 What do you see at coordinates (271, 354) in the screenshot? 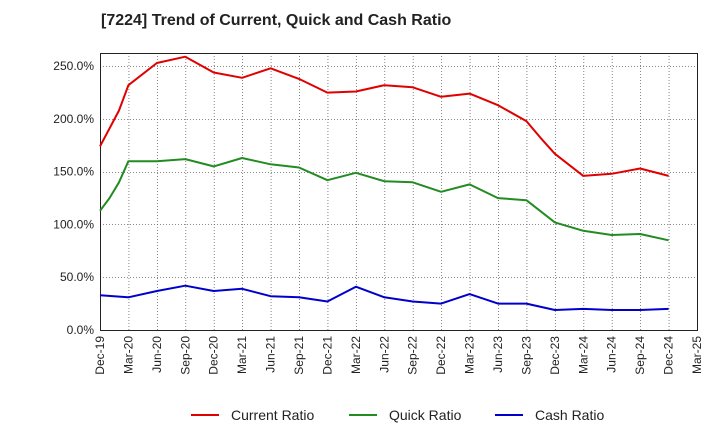
I see `x-tick-label: Jun-21` at bounding box center [271, 354].